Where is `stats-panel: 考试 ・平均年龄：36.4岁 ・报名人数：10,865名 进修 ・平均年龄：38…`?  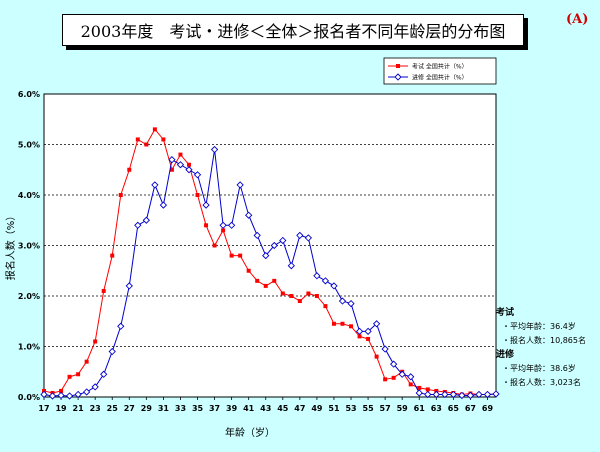
stats-panel: 考试 ・平均年龄：36.4岁 ・报名人数：10,865名 进修 ・平均年龄：38… is located at coordinates (541, 348).